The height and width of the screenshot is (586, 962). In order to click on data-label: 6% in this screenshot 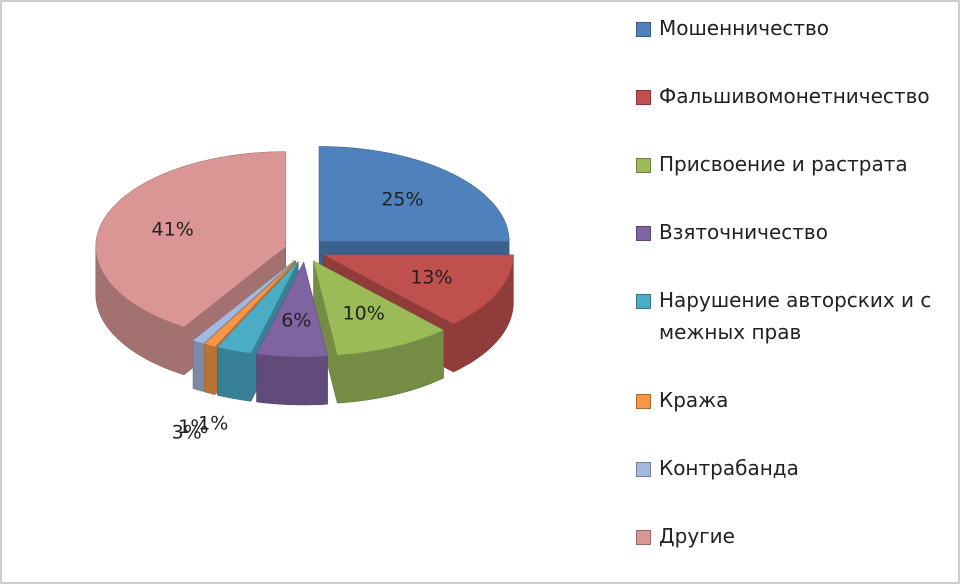, I will do `click(296, 320)`.